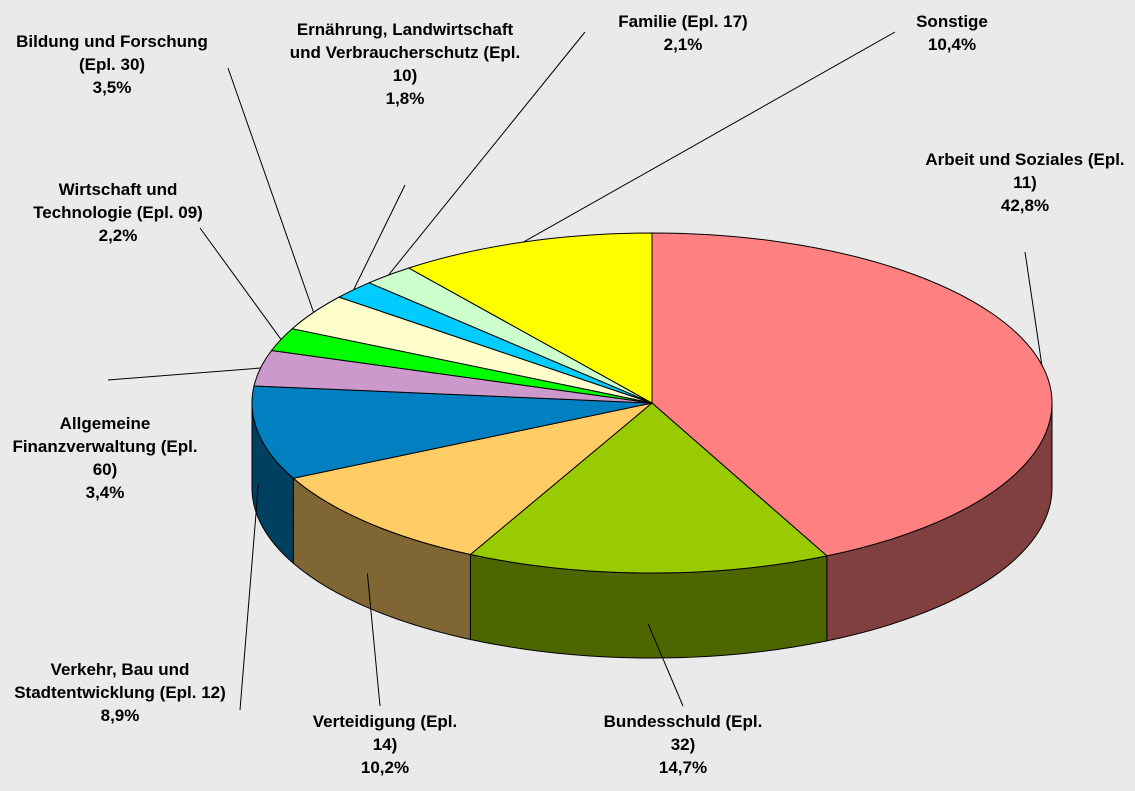 This screenshot has height=791, width=1135. Describe the element at coordinates (683, 767) in the screenshot. I see `value-label: 14,7%` at that location.